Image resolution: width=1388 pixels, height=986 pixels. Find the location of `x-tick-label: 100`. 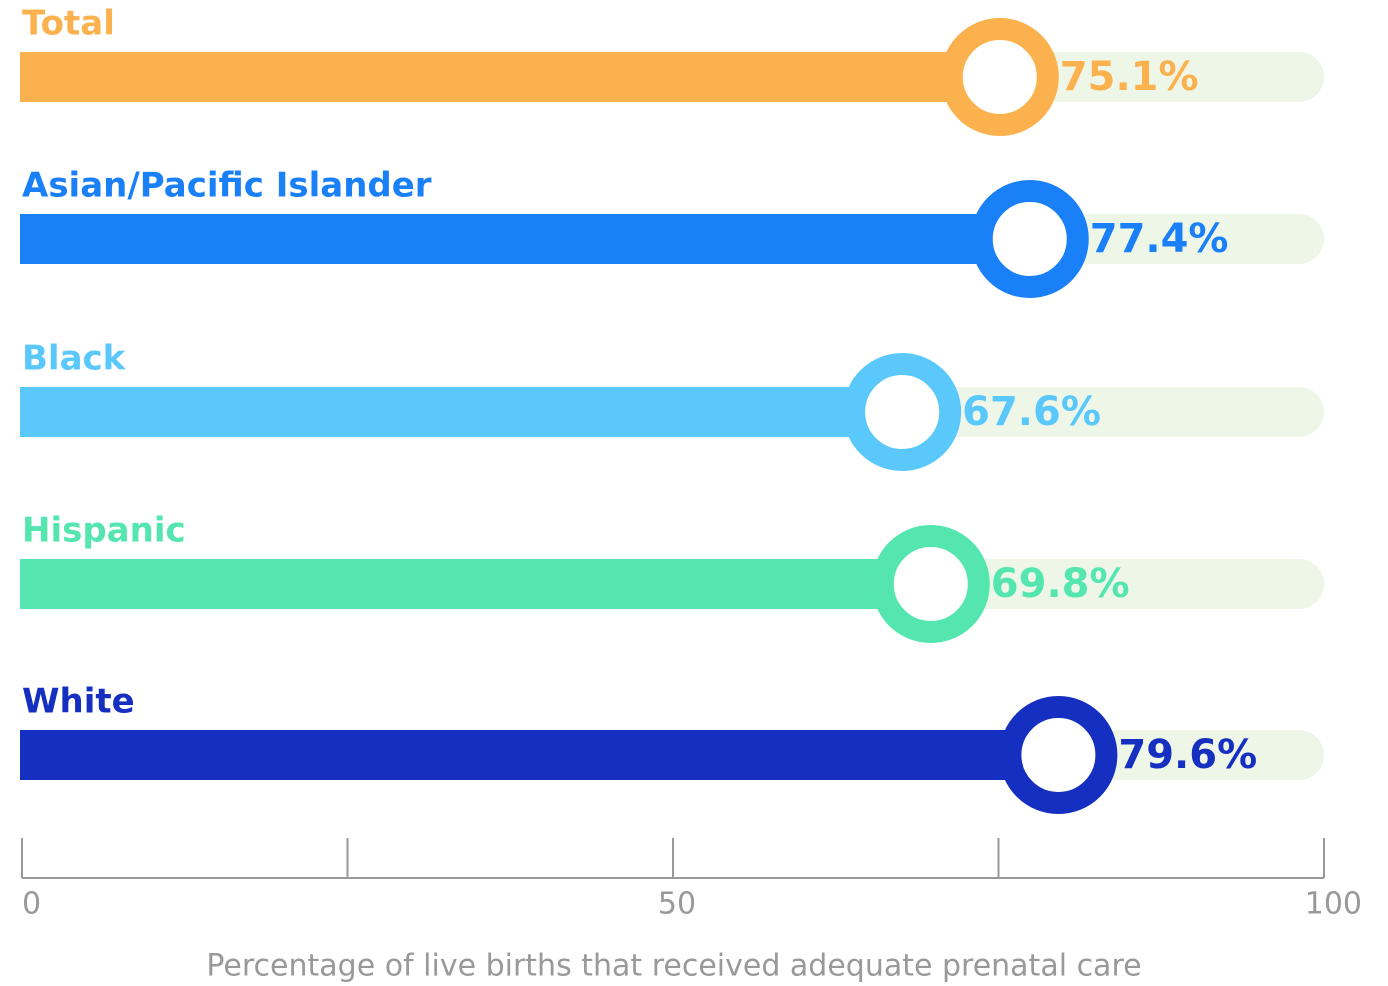

x-tick-label: 100 is located at coordinates (1333, 904).